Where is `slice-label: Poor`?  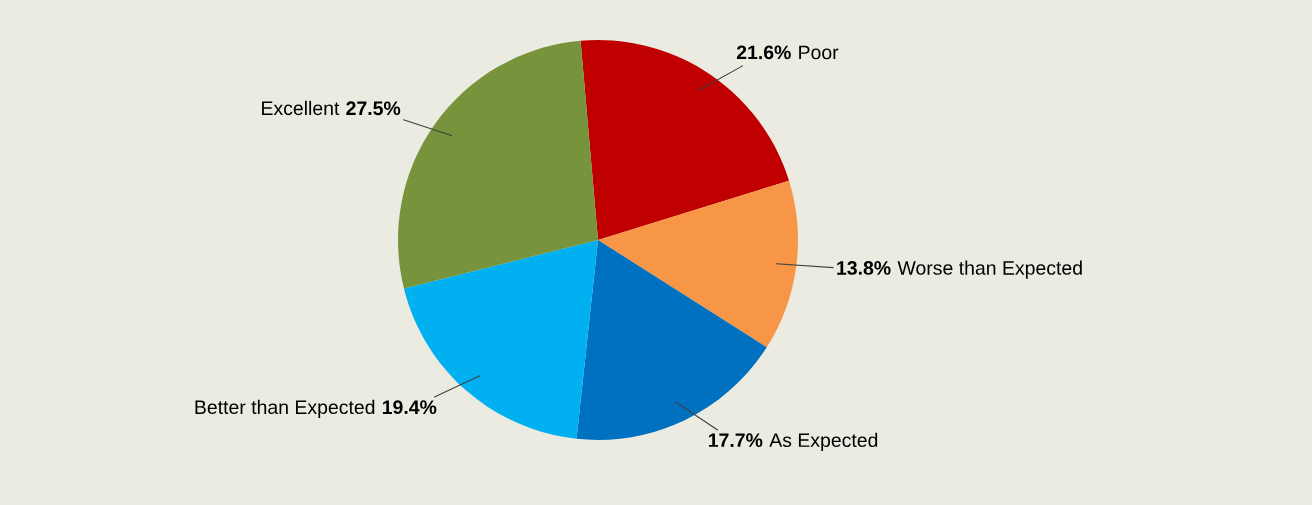 slice-label: Poor is located at coordinates (819, 52).